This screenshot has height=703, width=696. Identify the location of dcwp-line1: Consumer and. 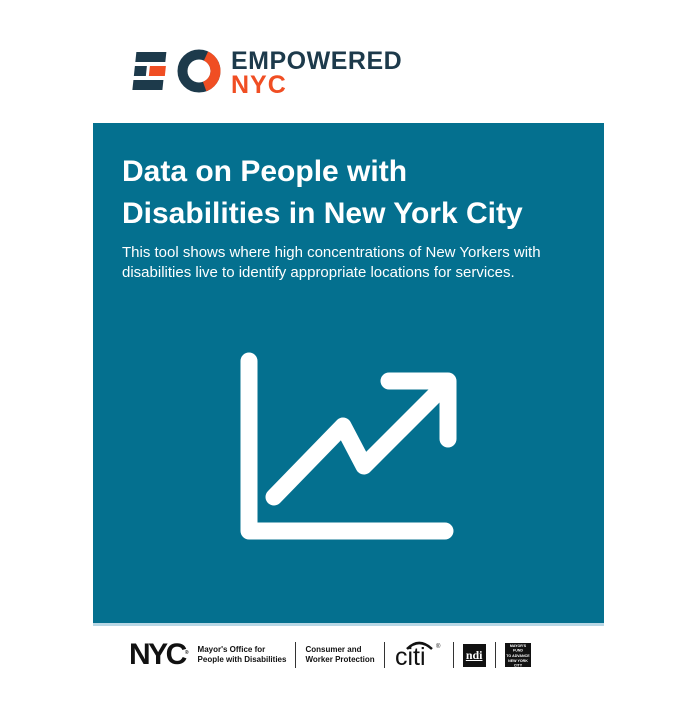
(333, 649).